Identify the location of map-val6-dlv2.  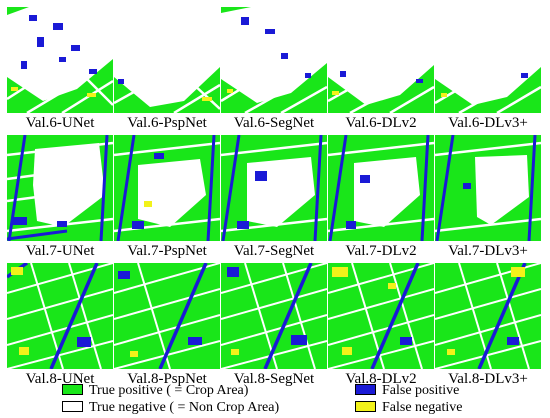
(381, 60).